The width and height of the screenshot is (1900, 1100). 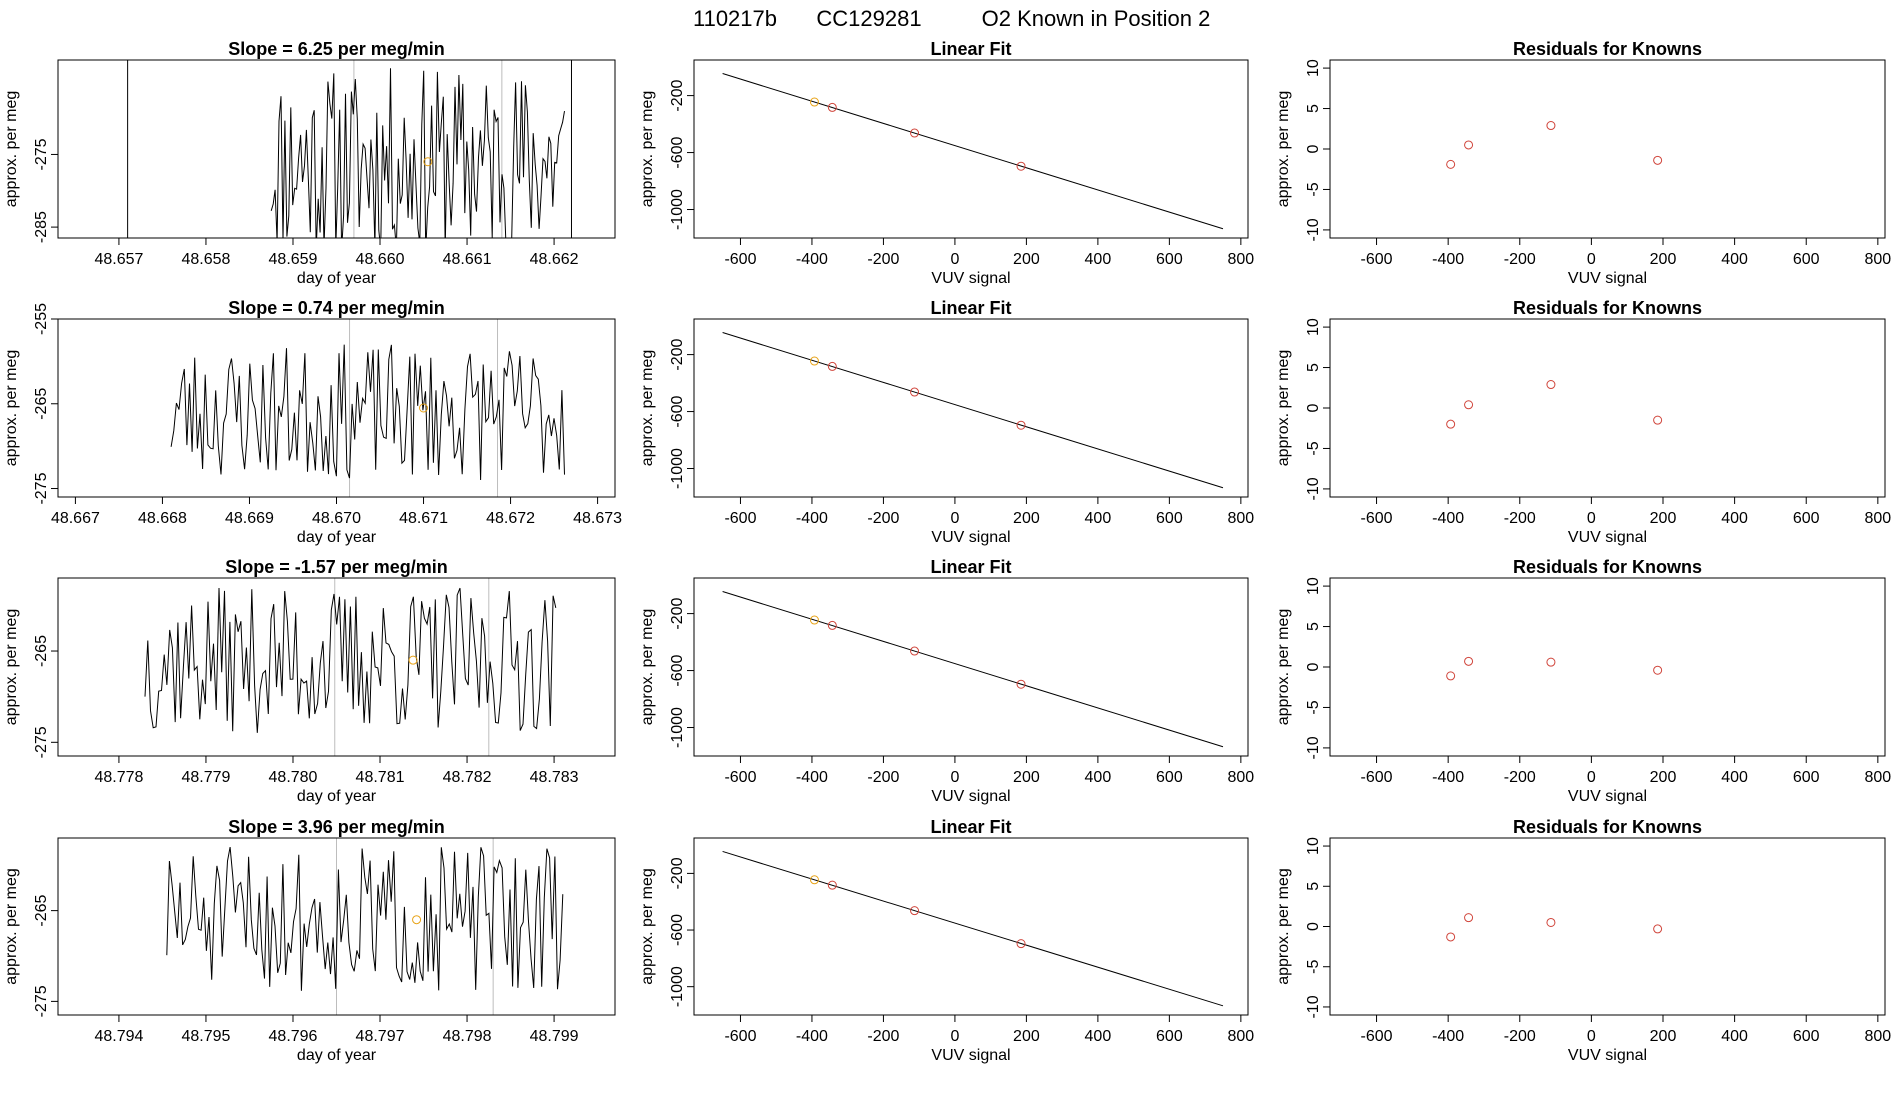 I want to click on panel-title: Linear Fit, so click(x=970, y=567).